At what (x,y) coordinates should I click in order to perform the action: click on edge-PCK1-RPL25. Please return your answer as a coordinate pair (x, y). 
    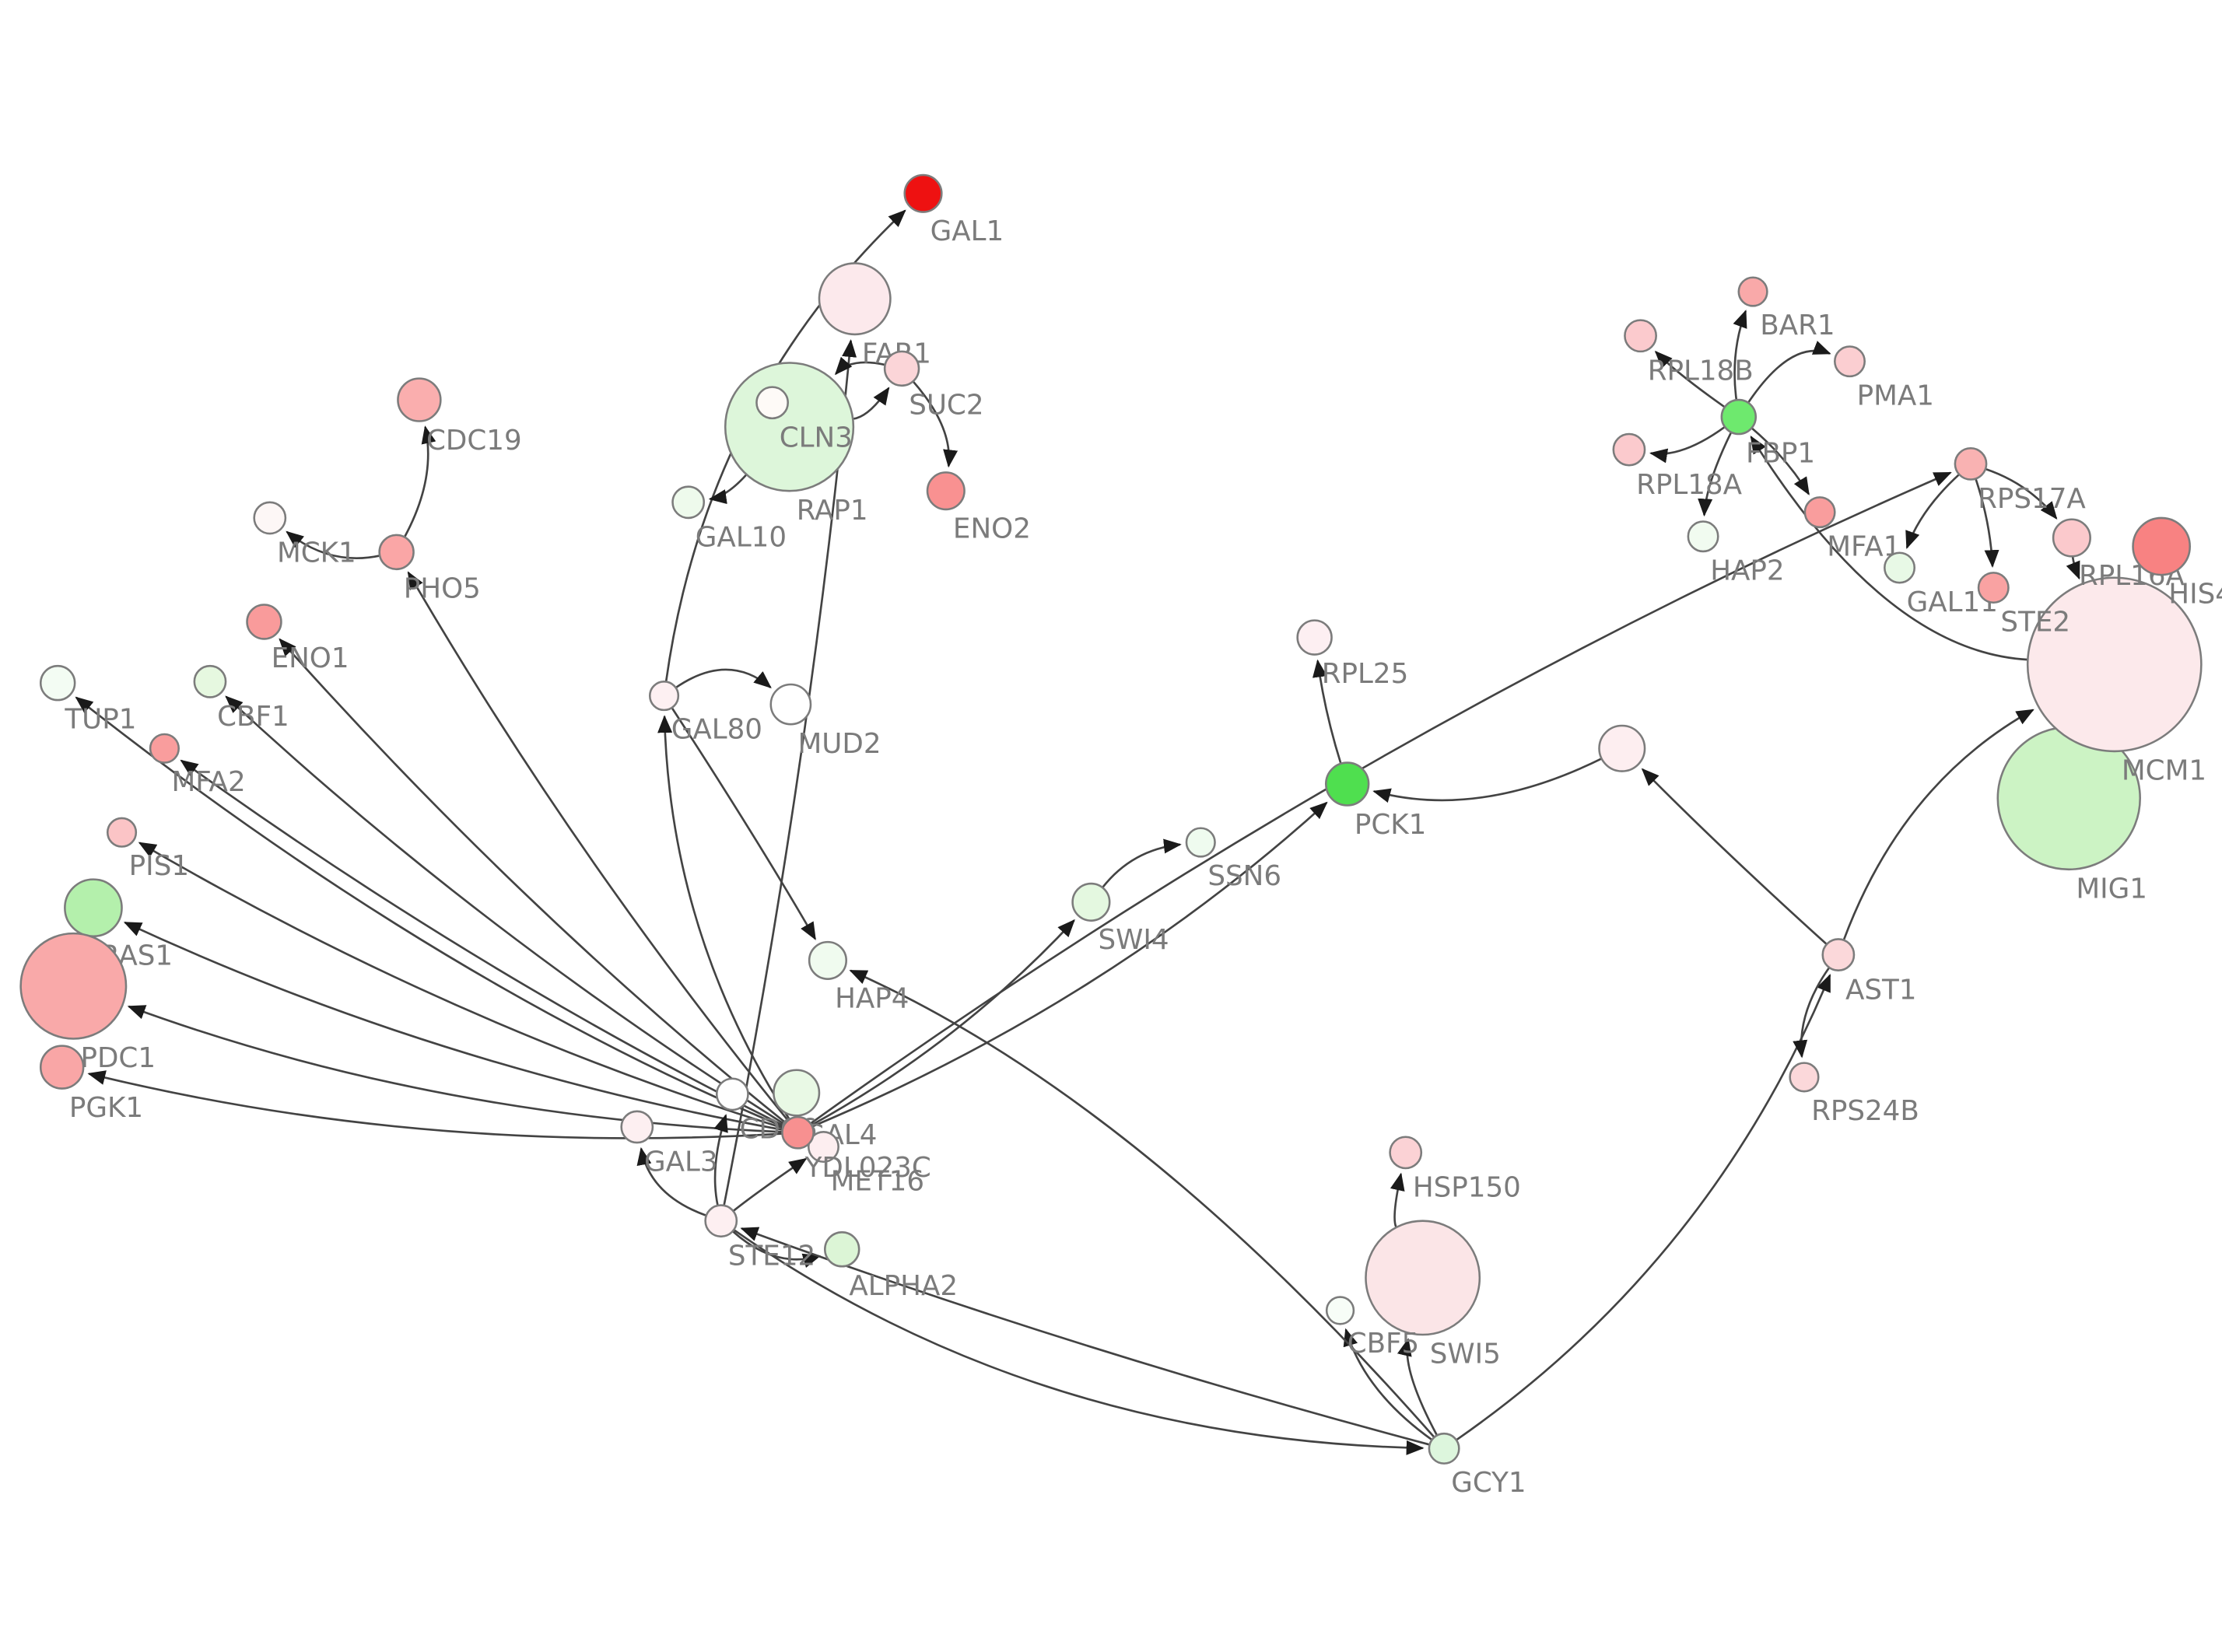
    Looking at the image, I should click on (1327, 712).